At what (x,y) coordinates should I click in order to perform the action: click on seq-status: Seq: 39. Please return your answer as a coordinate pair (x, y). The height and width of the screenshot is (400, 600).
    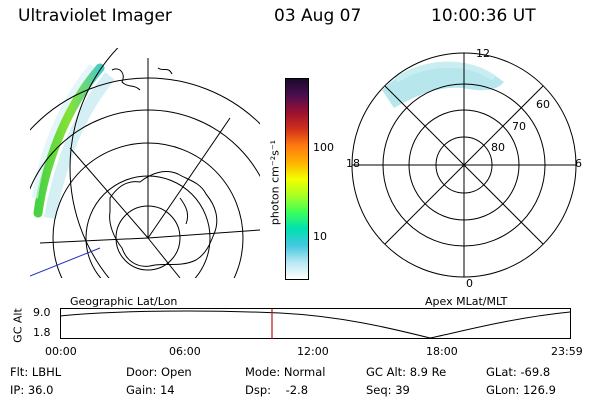
    Looking at the image, I should click on (388, 390).